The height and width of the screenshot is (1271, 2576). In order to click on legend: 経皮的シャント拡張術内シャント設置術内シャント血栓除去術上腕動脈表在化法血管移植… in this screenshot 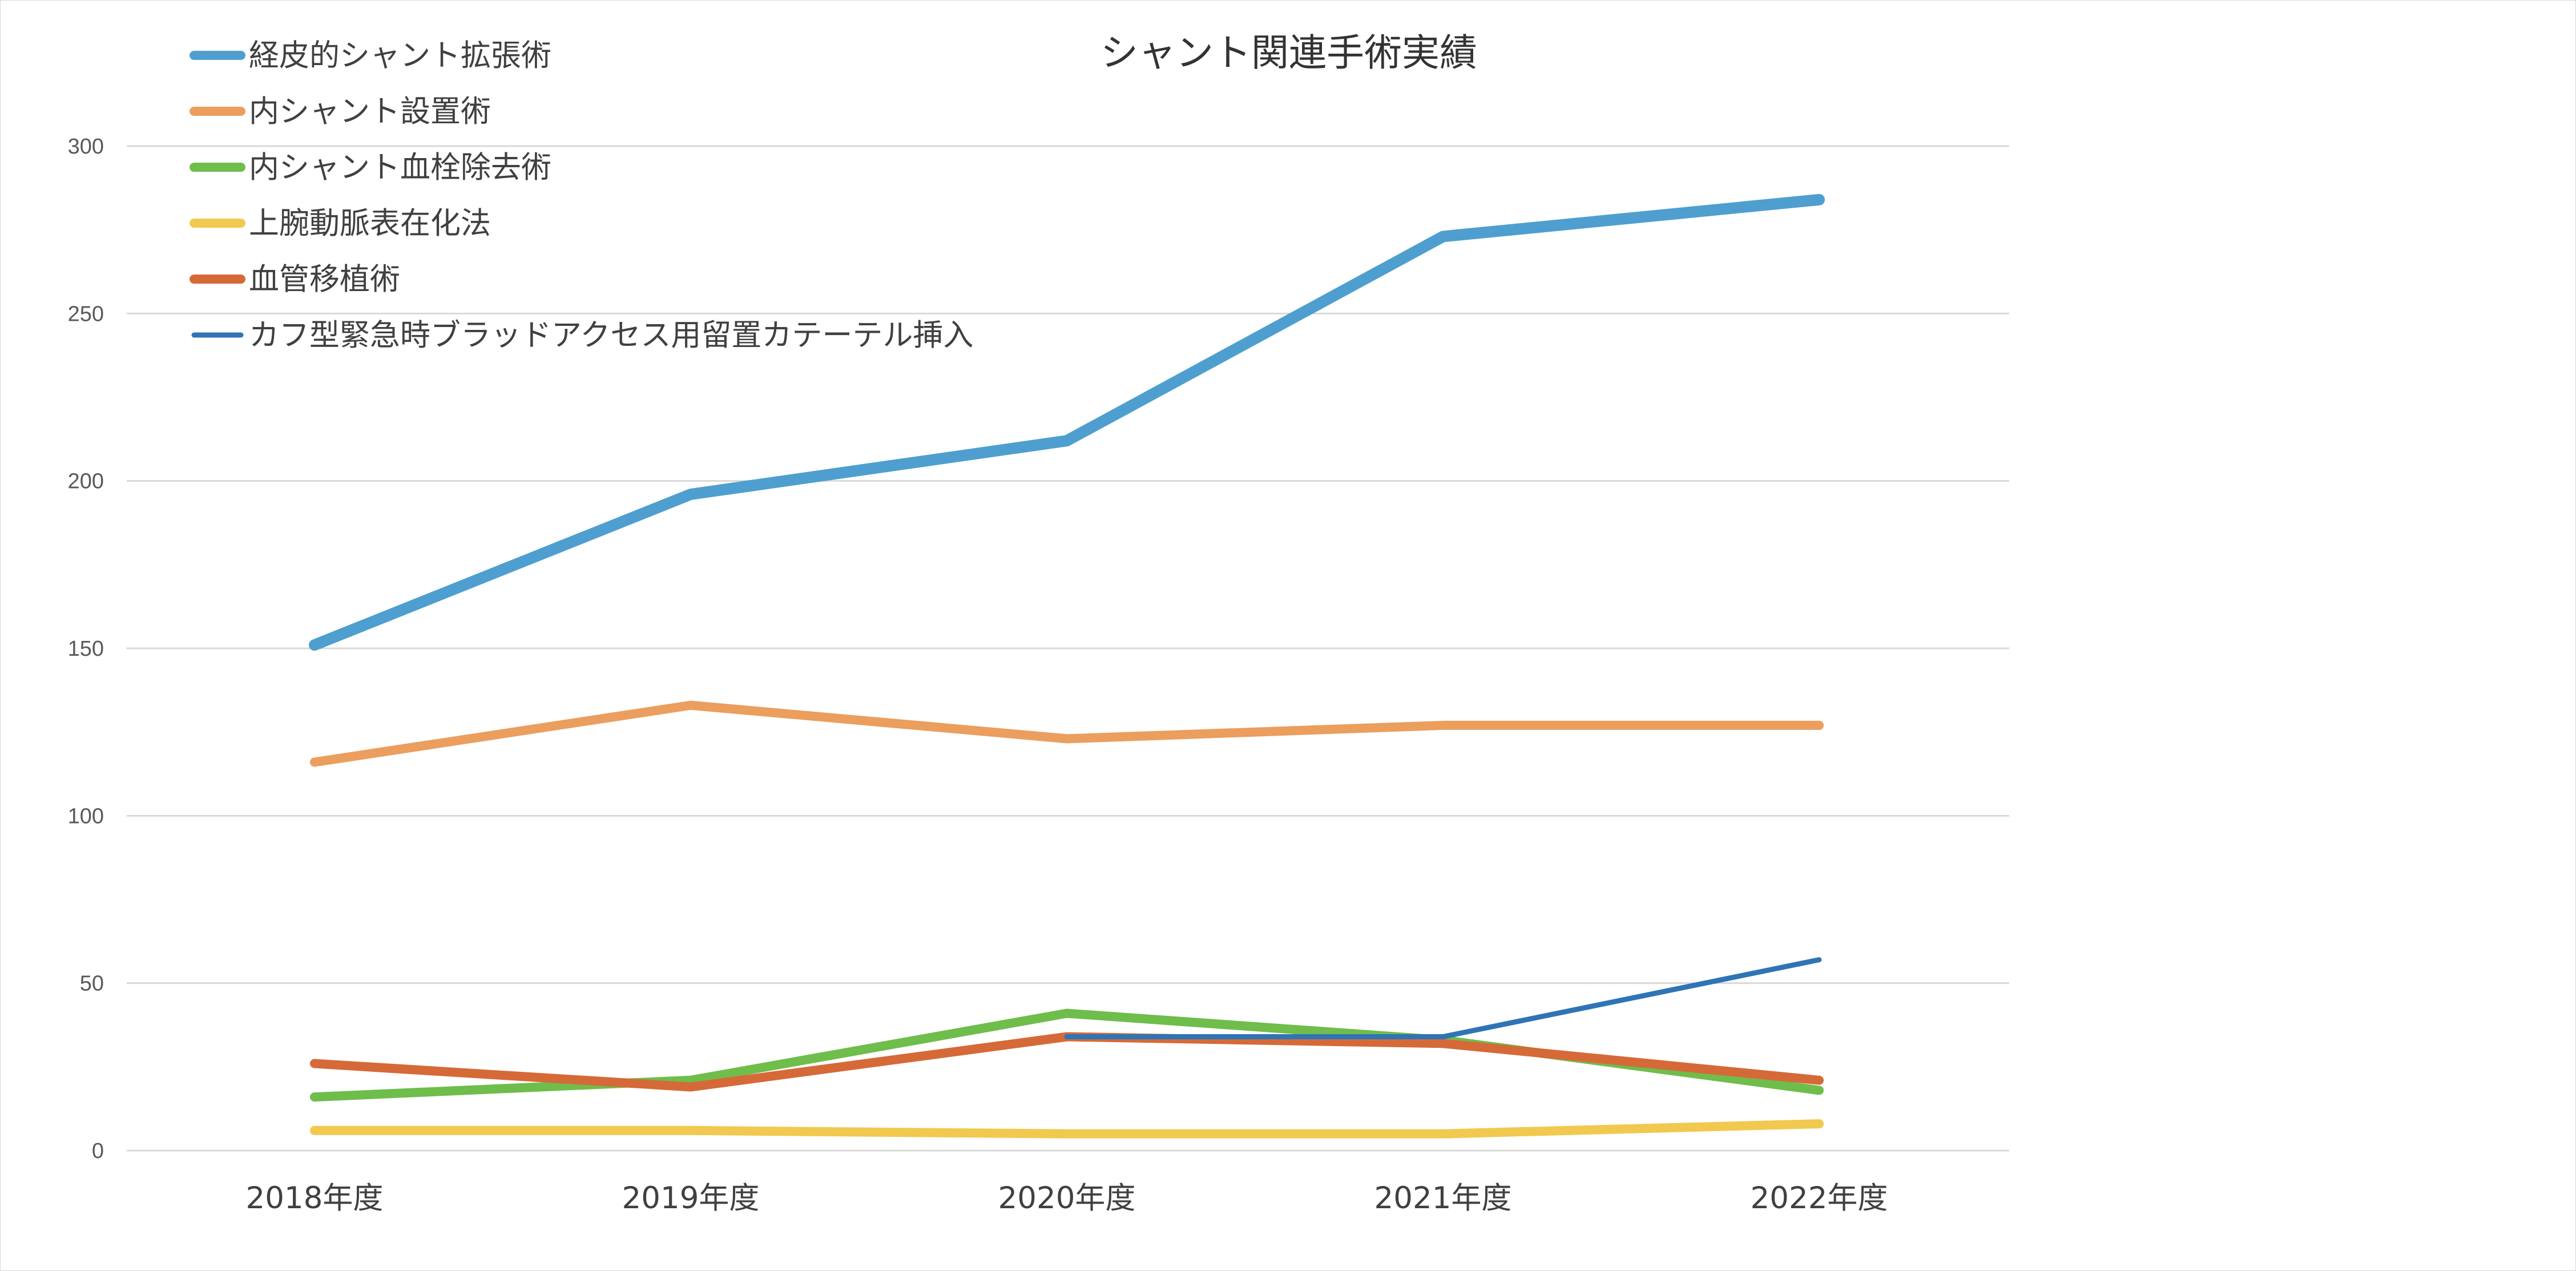, I will do `click(582, 195)`.